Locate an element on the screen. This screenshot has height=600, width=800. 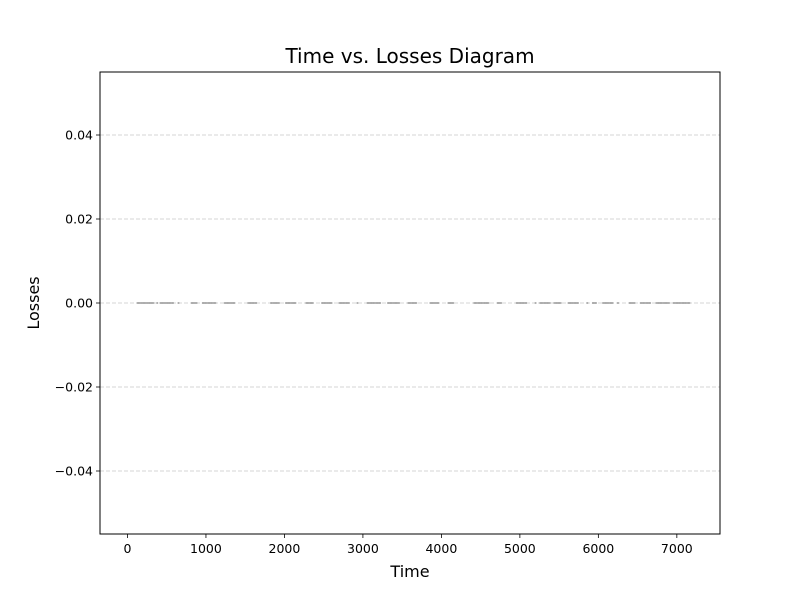
chart-title: Time vs. Losses Diagram is located at coordinates (409, 56).